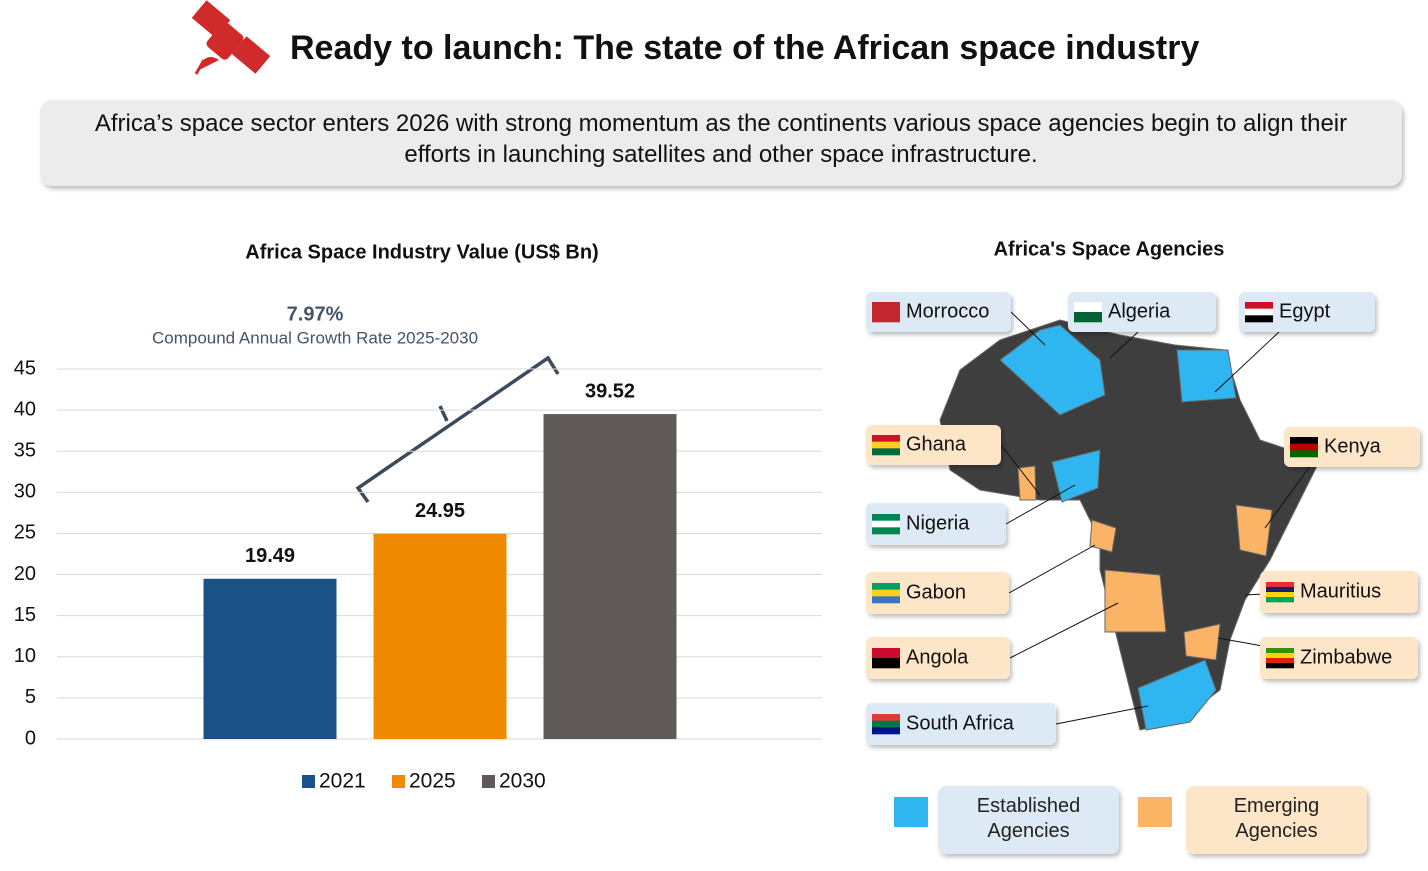 The height and width of the screenshot is (871, 1428). What do you see at coordinates (440, 511) in the screenshot?
I see `value-label: 24.95` at bounding box center [440, 511].